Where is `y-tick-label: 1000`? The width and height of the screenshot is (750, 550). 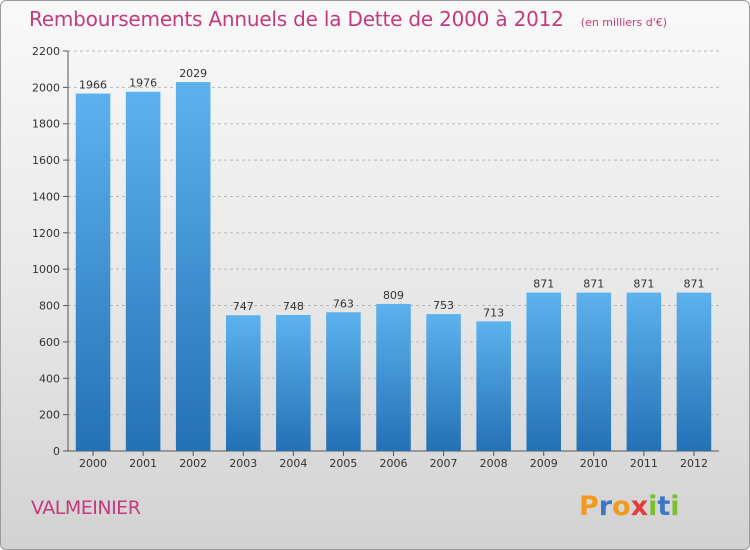
y-tick-label: 1000 is located at coordinates (46, 269).